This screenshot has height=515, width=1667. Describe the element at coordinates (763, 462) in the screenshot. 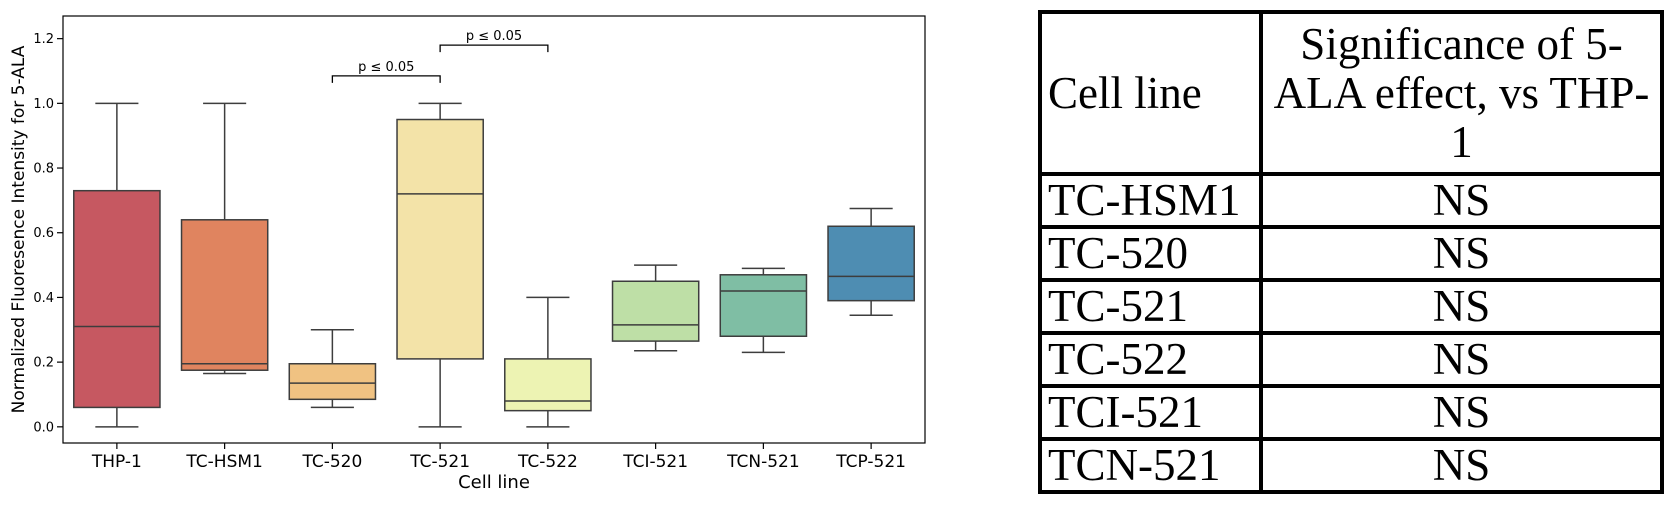

I see `x-tick-label: TCN-521` at that location.